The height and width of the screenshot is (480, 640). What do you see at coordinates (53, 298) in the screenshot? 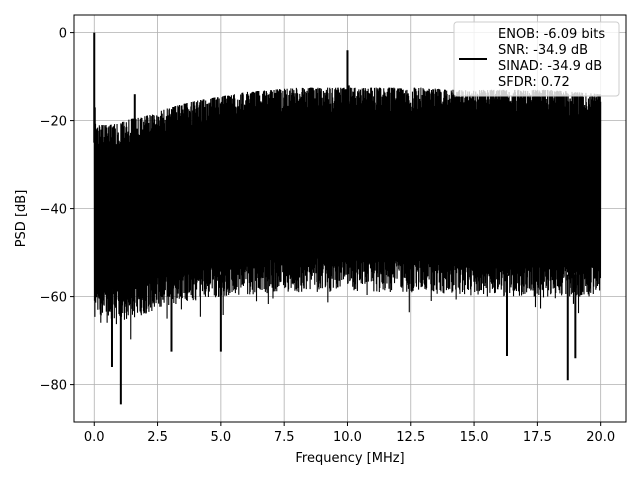
I see `y-tick-label: −60` at bounding box center [53, 298].